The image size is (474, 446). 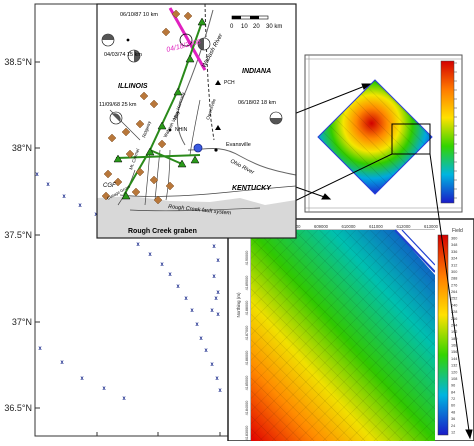 I want to click on lat-label: 38°N, so click(x=22, y=148).